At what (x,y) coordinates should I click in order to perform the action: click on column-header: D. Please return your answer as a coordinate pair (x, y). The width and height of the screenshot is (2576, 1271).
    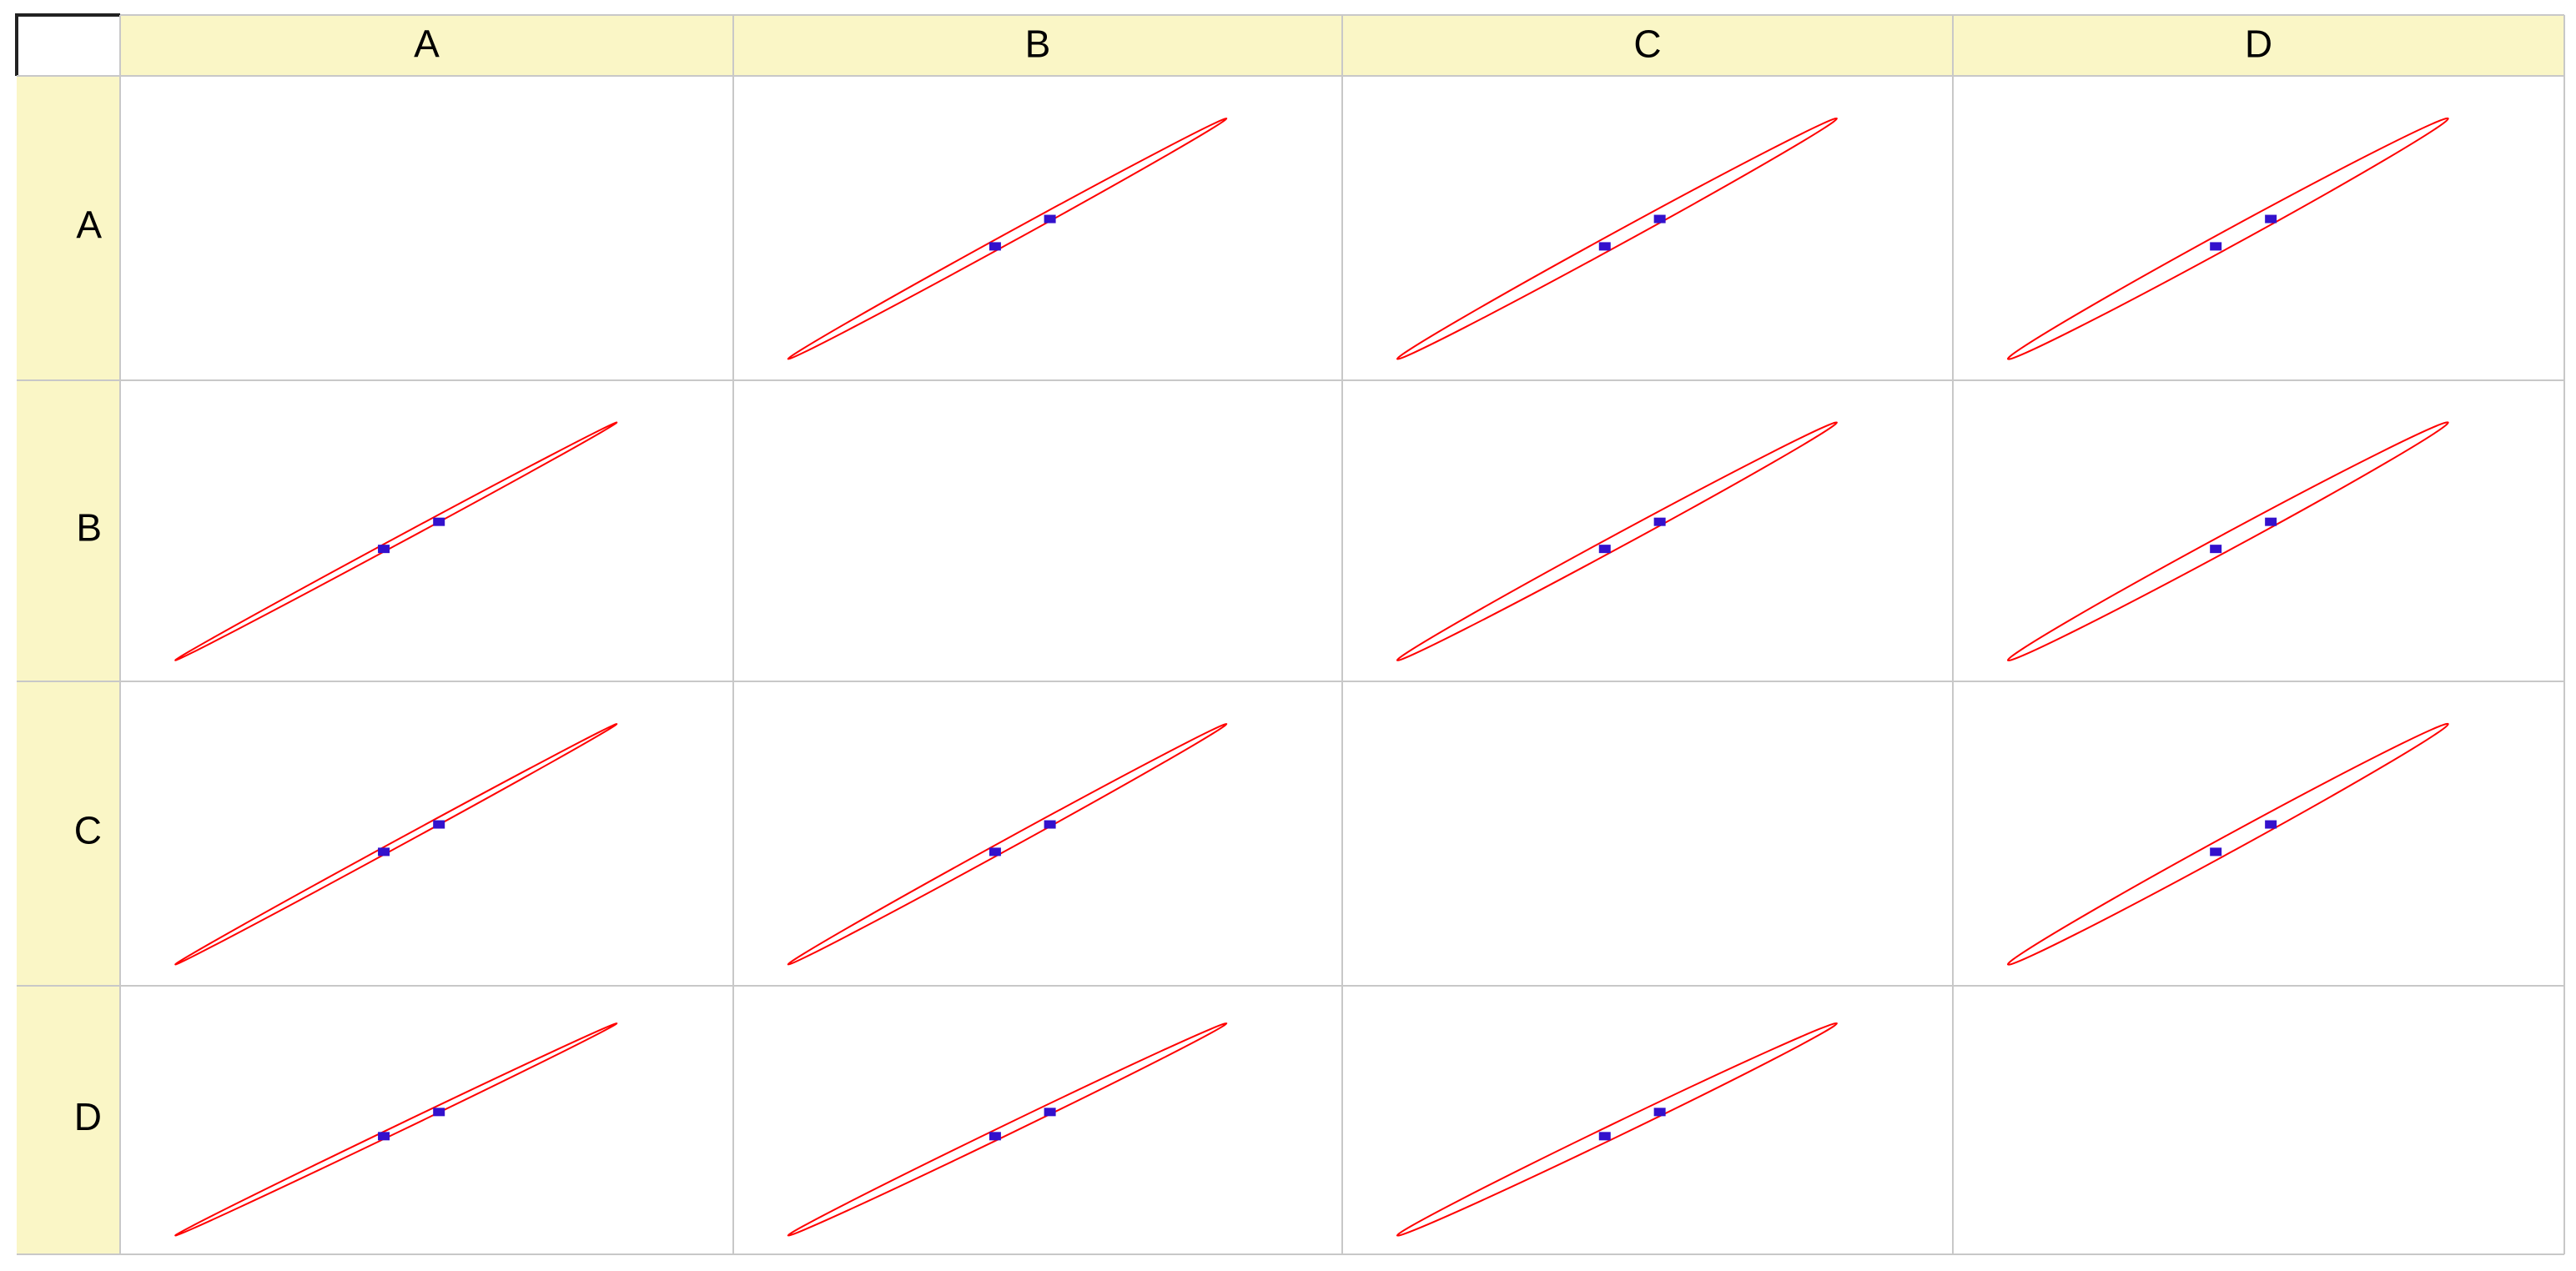
    Looking at the image, I should click on (2258, 44).